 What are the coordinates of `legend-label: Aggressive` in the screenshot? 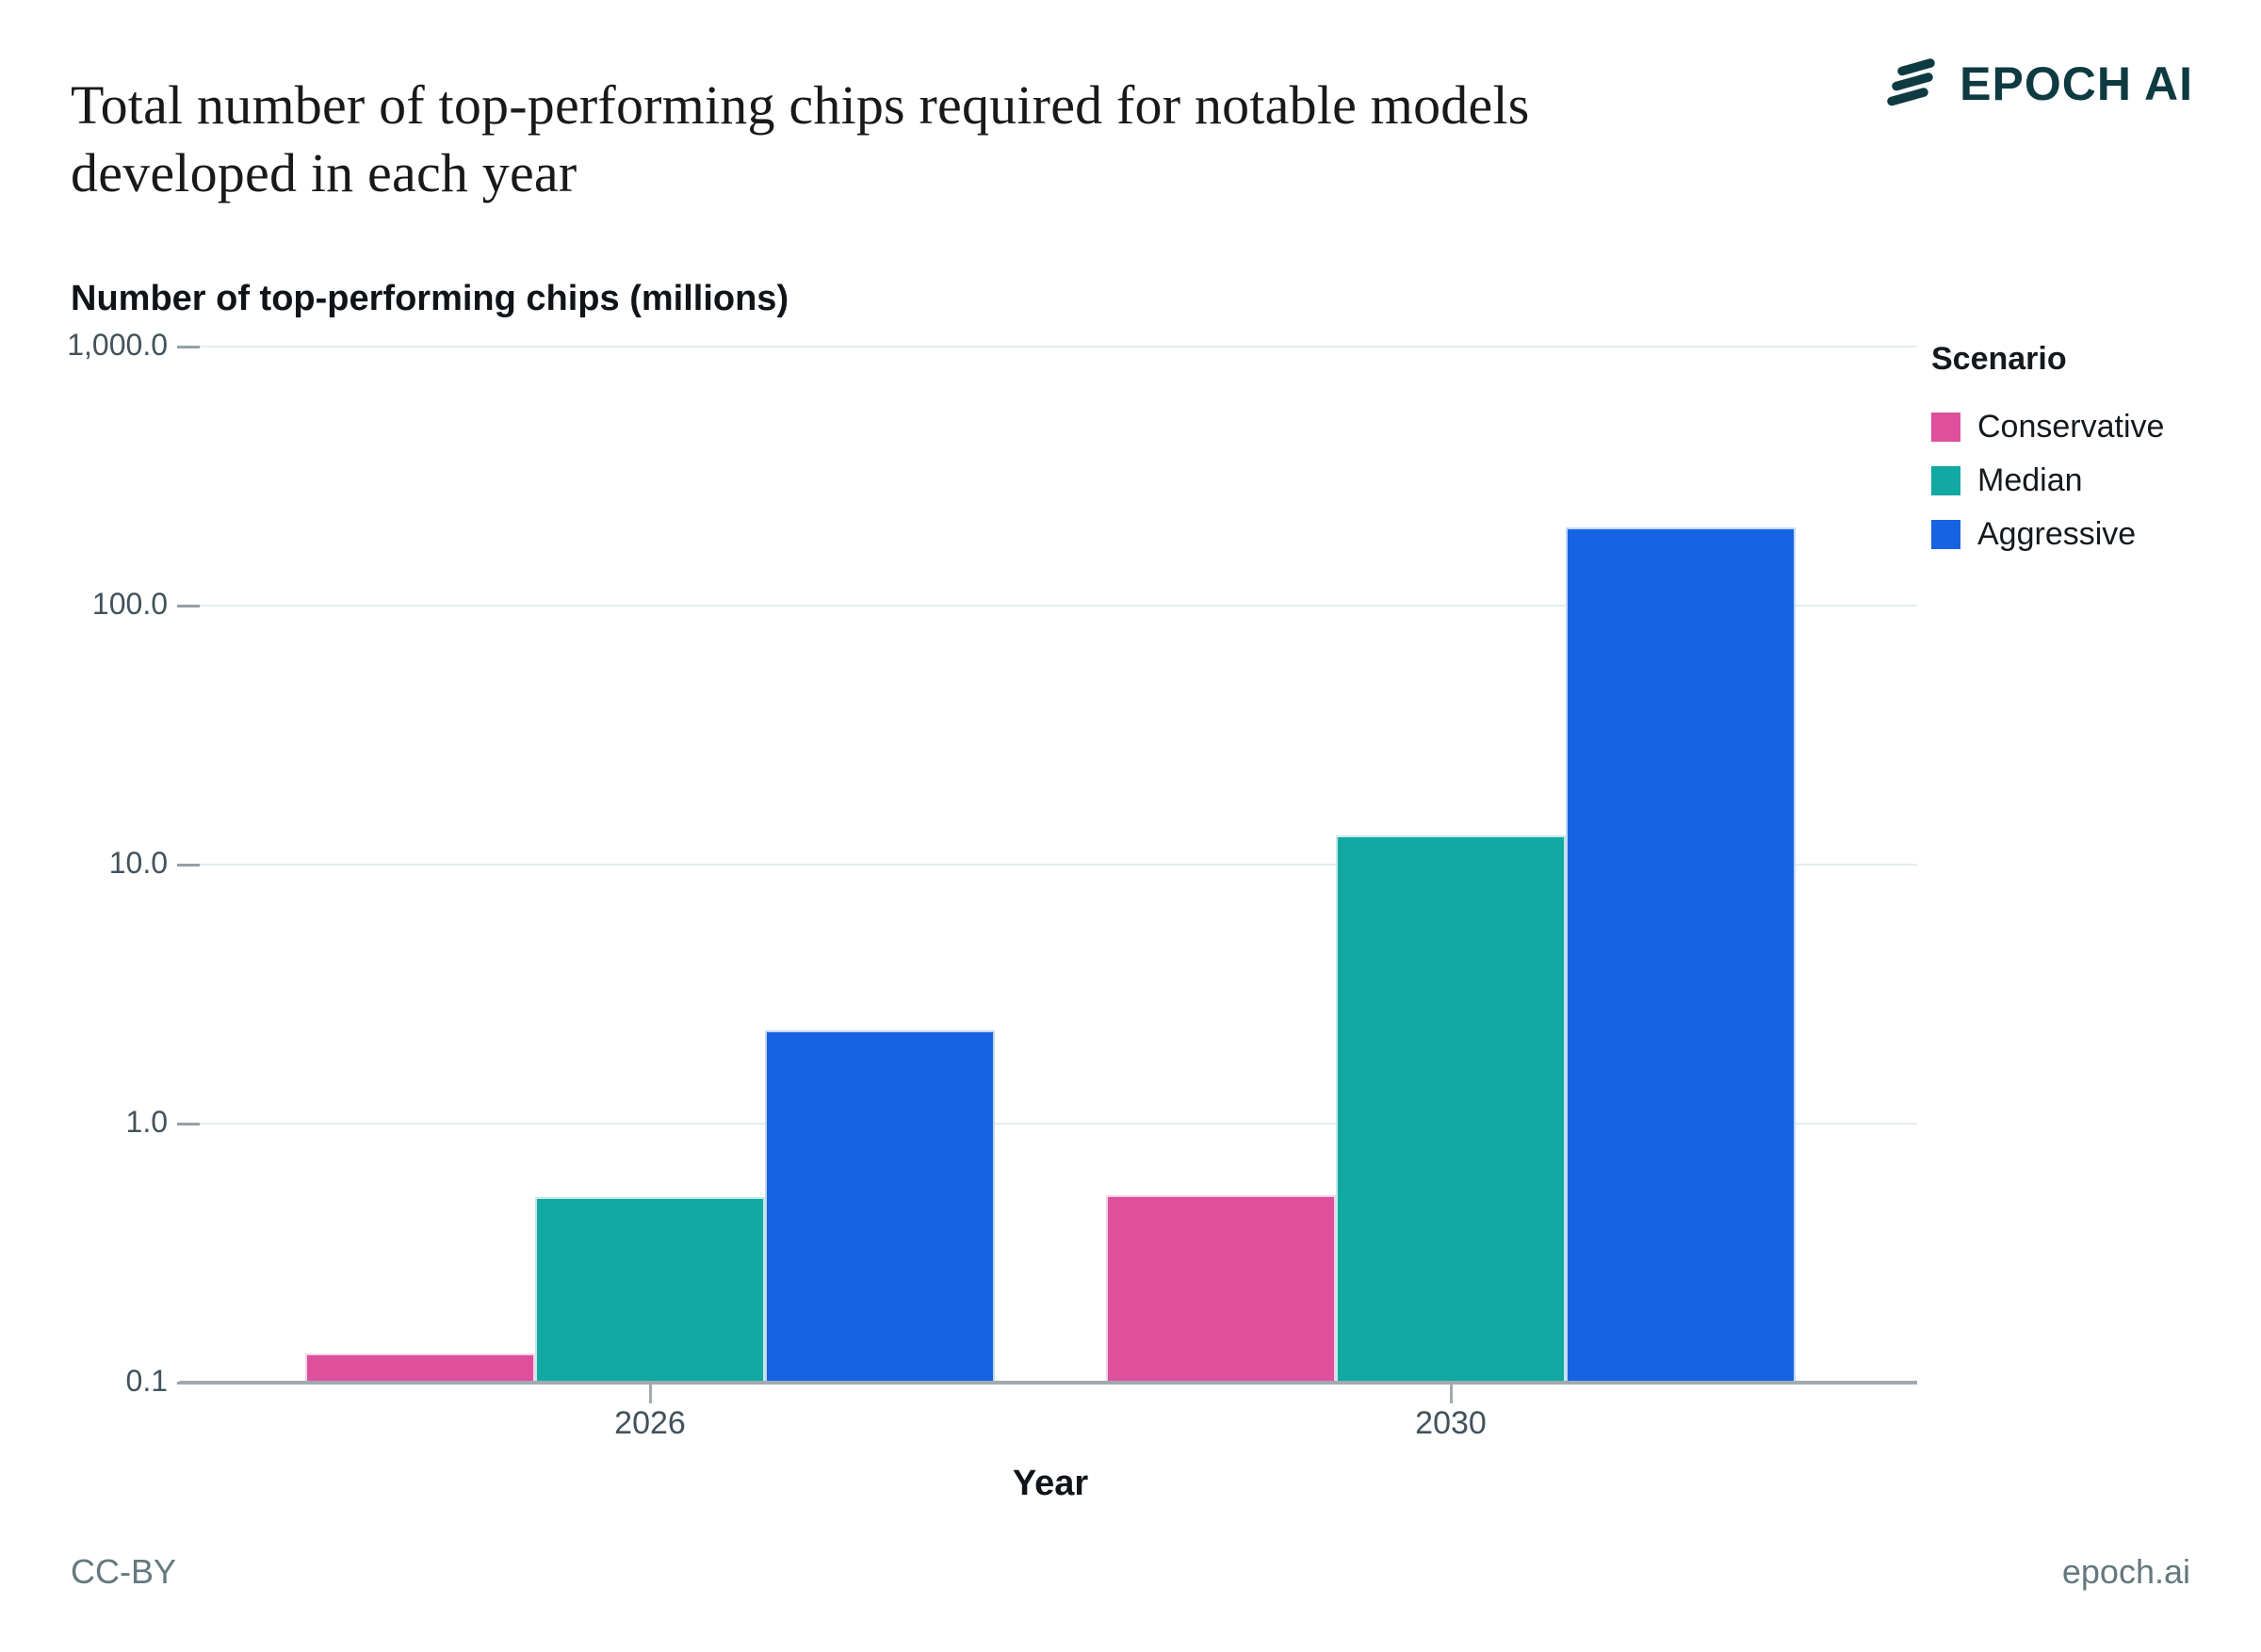 It's located at (2057, 534).